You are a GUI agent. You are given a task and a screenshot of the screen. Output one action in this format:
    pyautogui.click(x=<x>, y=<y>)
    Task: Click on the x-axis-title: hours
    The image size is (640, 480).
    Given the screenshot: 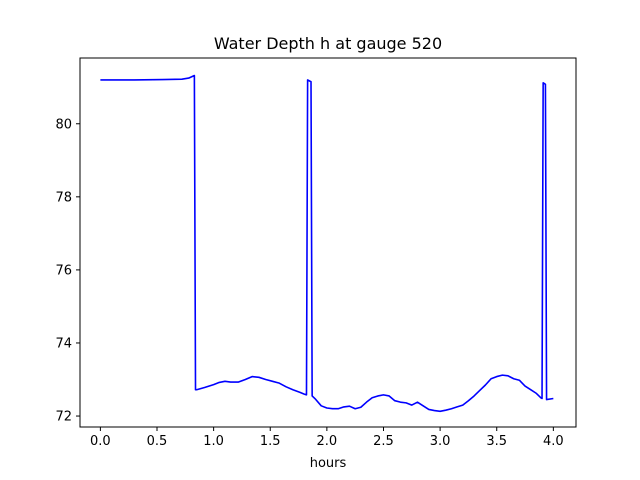 What is the action you would take?
    pyautogui.click(x=328, y=463)
    